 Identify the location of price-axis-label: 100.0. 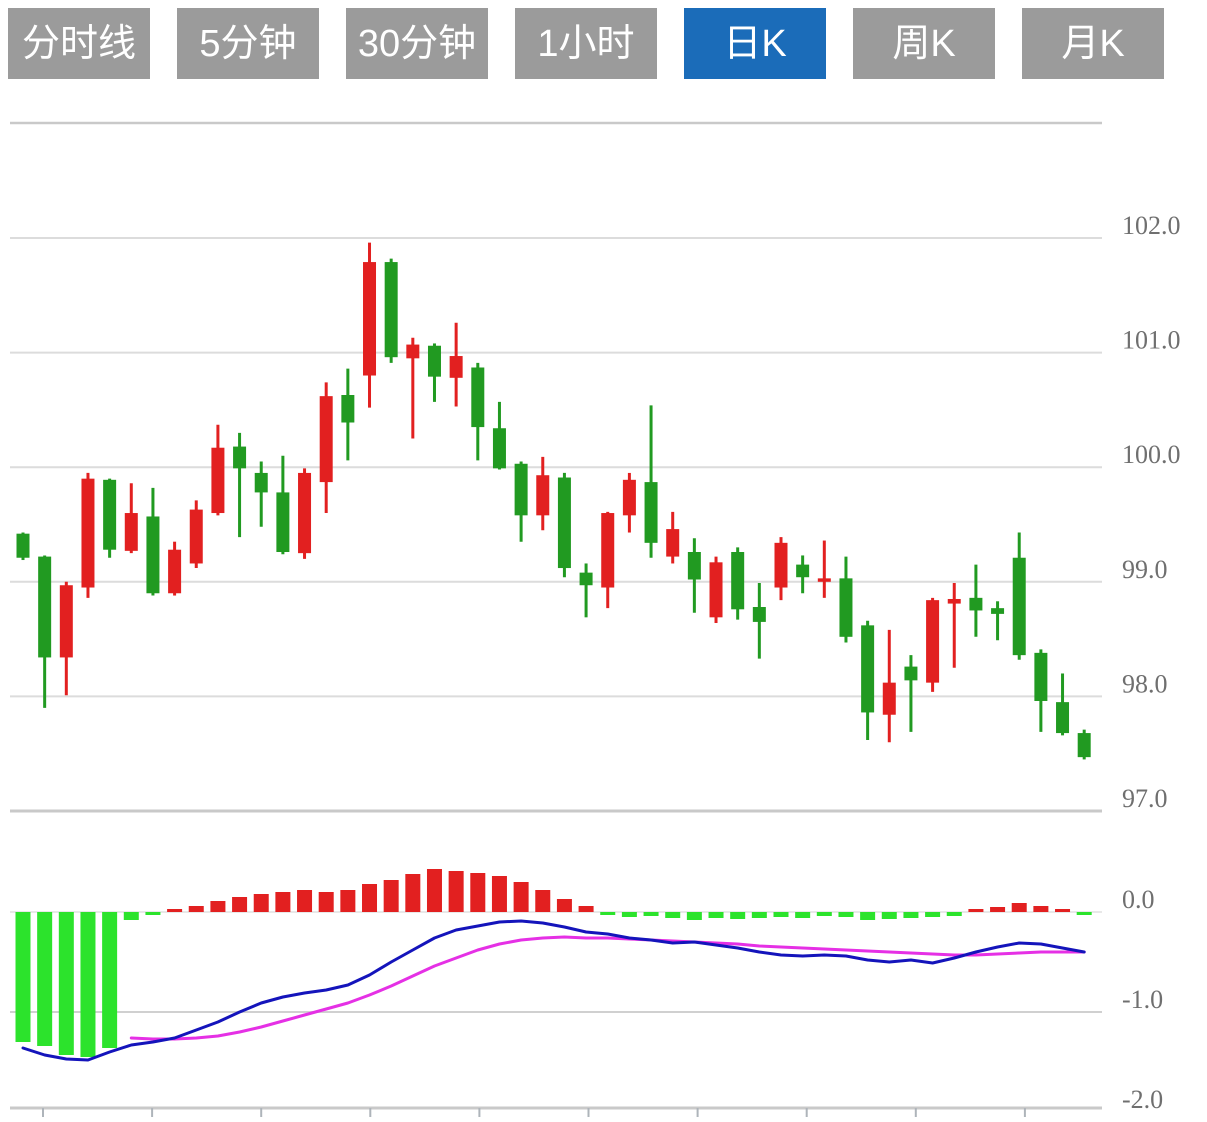
(1151, 454).